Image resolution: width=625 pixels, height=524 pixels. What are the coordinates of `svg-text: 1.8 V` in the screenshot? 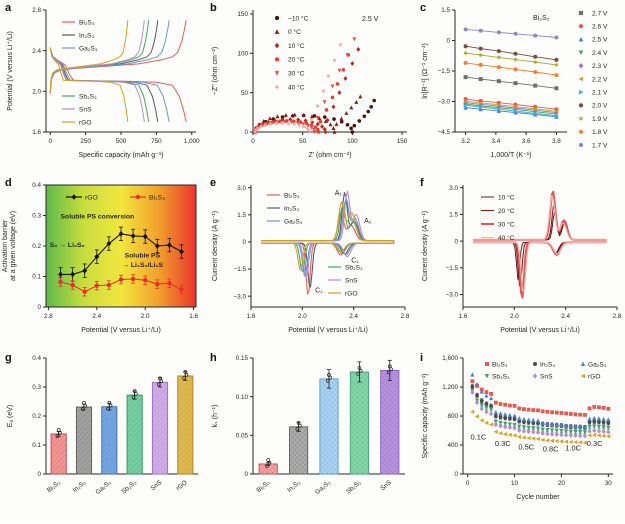 It's located at (600, 132).